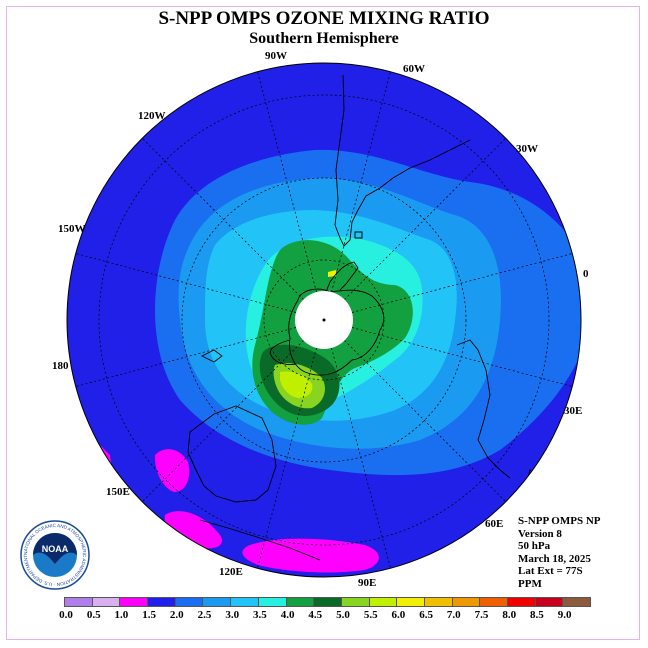  Describe the element at coordinates (172, 470) in the screenshot. I see `ozone-band-1.0-region-a` at that location.